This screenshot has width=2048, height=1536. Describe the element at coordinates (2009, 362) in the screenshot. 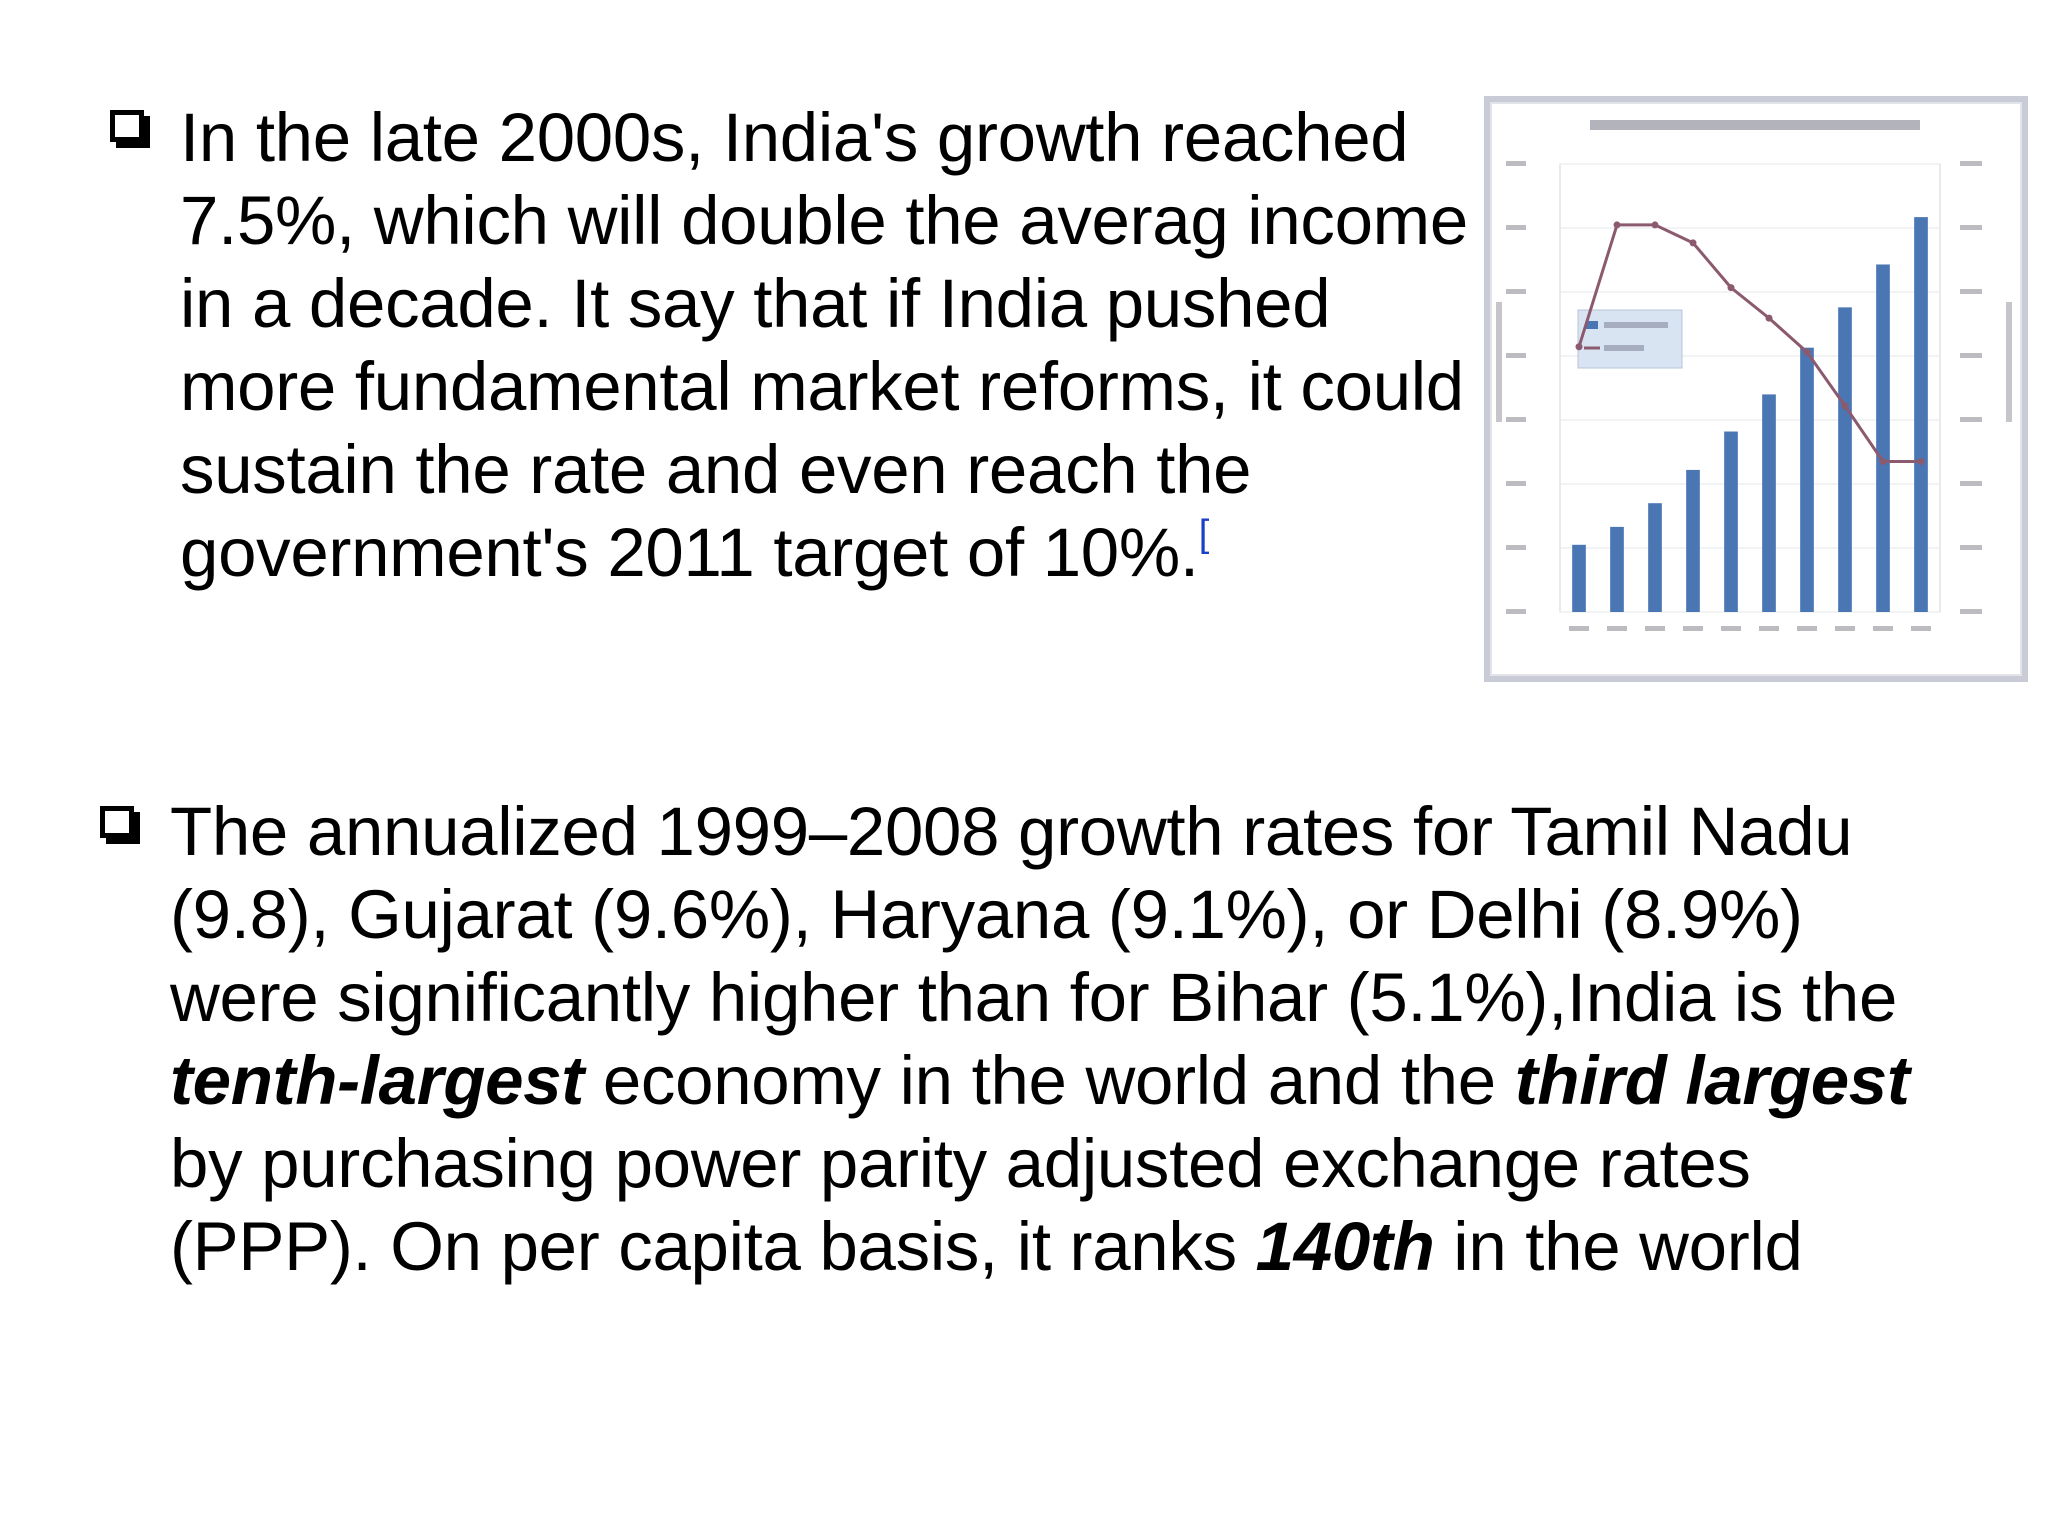

I see `y2-axis-title-blur` at that location.